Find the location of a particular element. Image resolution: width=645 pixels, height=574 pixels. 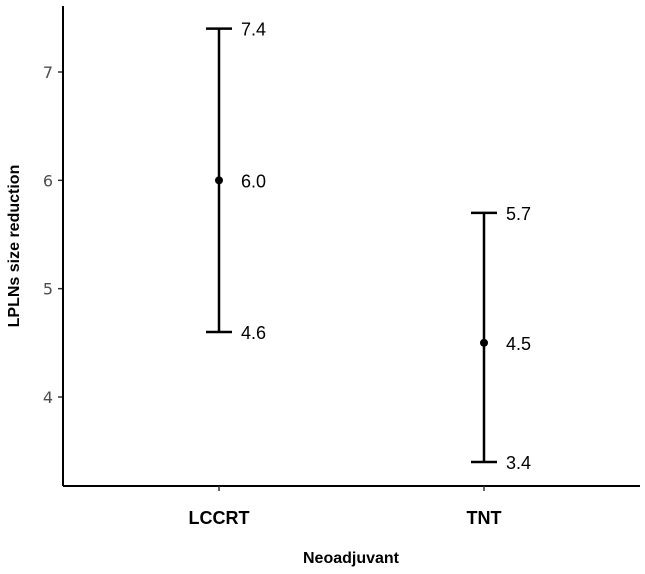

lower-value-label: 4.6 is located at coordinates (253, 333).